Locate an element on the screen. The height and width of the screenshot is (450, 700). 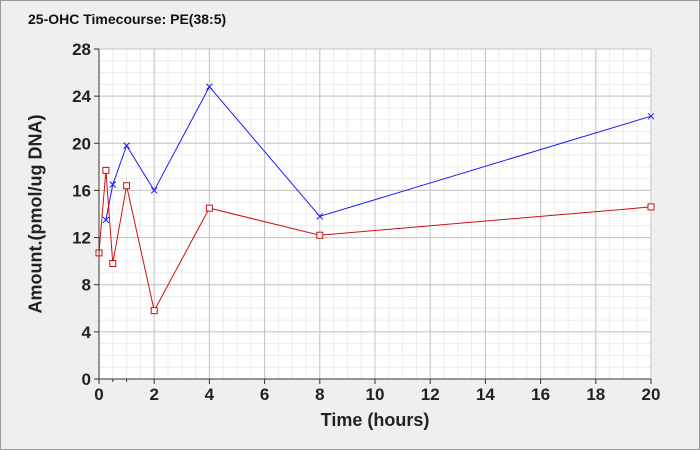
y-tick-label: 28 is located at coordinates (81, 49).